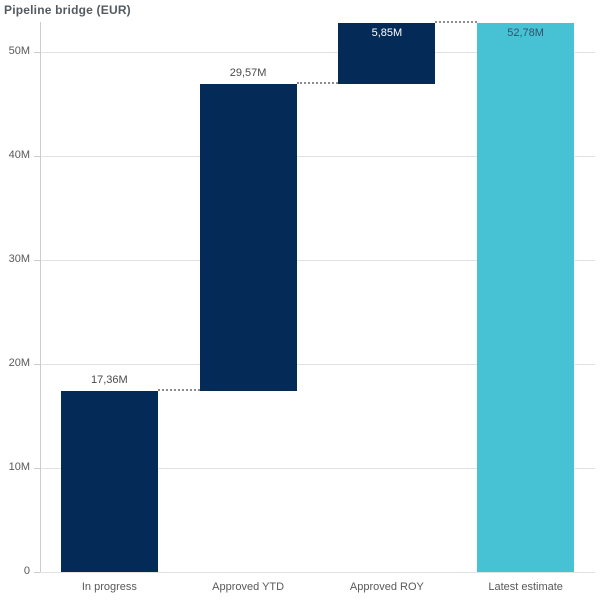 This screenshot has width=600, height=600. What do you see at coordinates (19, 467) in the screenshot?
I see `y-axis-tick-label: 10M` at bounding box center [19, 467].